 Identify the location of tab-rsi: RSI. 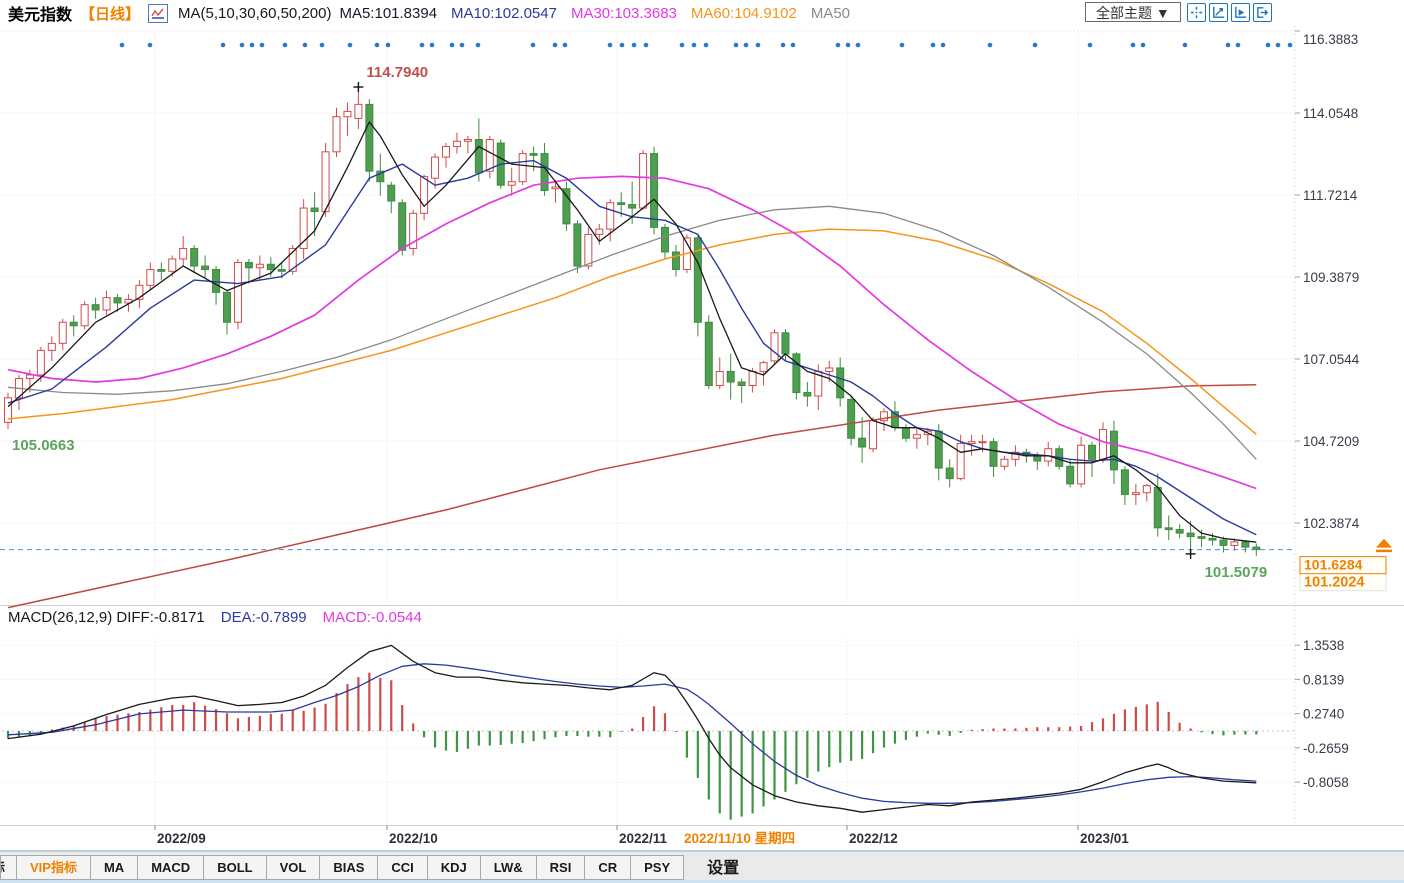
(561, 867).